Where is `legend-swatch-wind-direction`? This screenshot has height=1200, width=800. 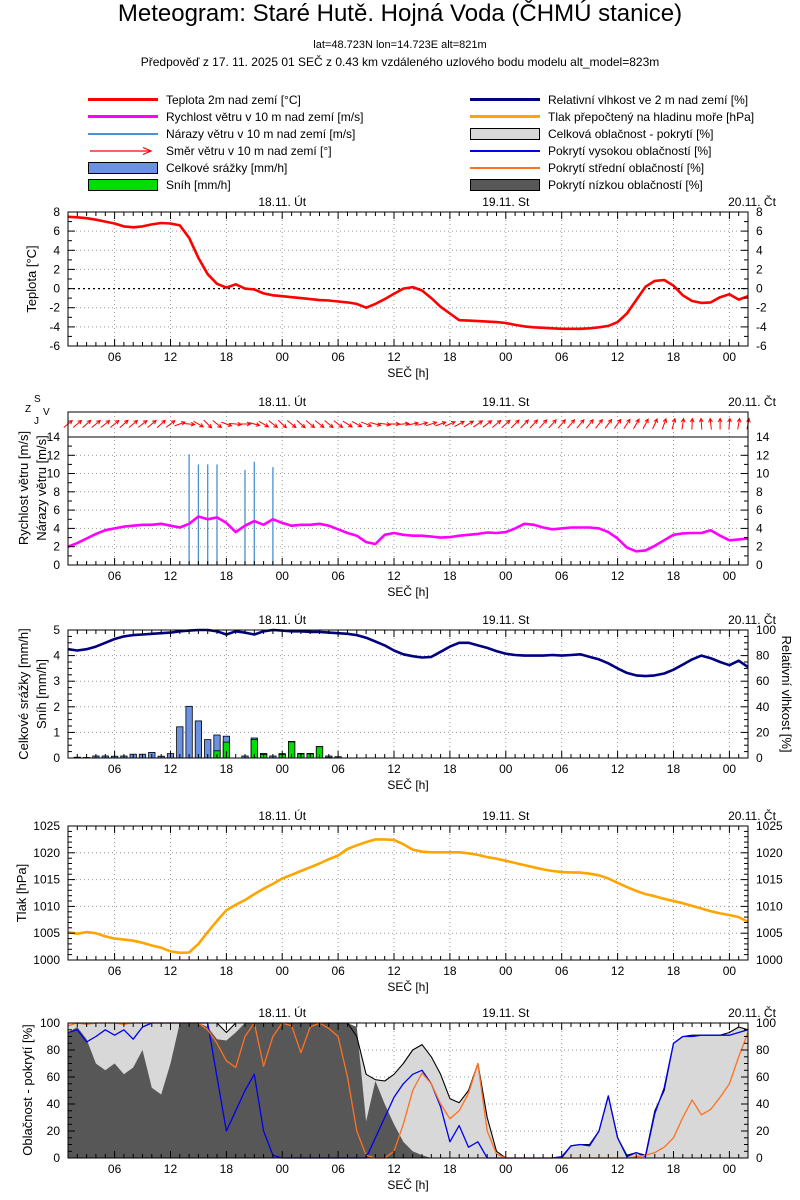 legend-swatch-wind-direction is located at coordinates (123, 151).